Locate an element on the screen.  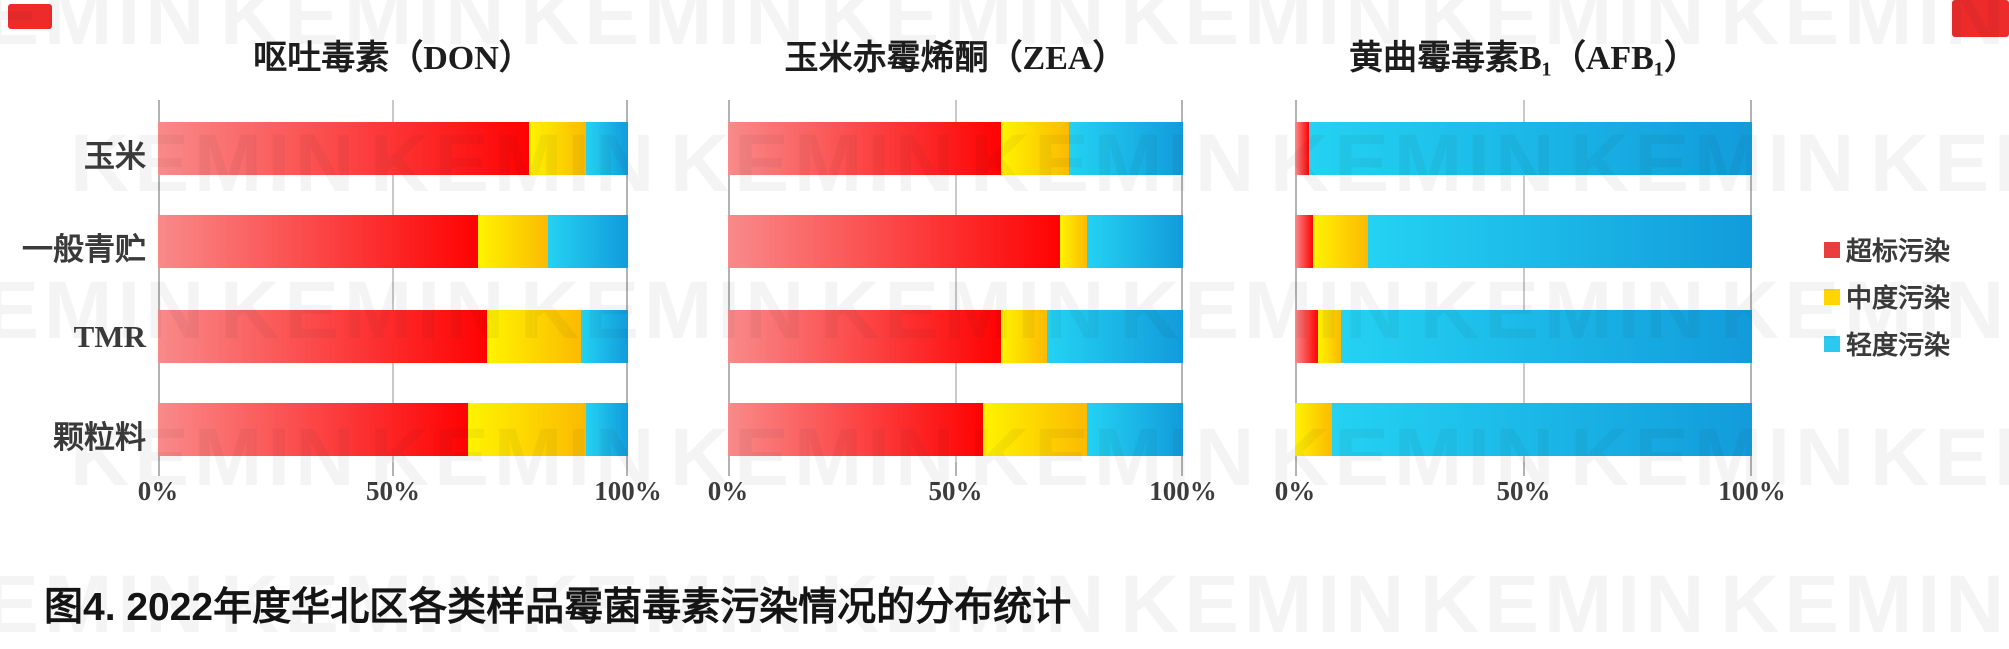
row-label-tmr: TMR is located at coordinates (109, 336).